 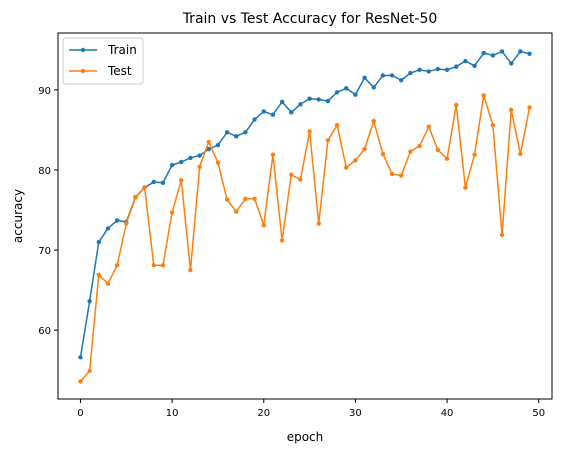 I want to click on x-axis-label: epoch, so click(x=305, y=437).